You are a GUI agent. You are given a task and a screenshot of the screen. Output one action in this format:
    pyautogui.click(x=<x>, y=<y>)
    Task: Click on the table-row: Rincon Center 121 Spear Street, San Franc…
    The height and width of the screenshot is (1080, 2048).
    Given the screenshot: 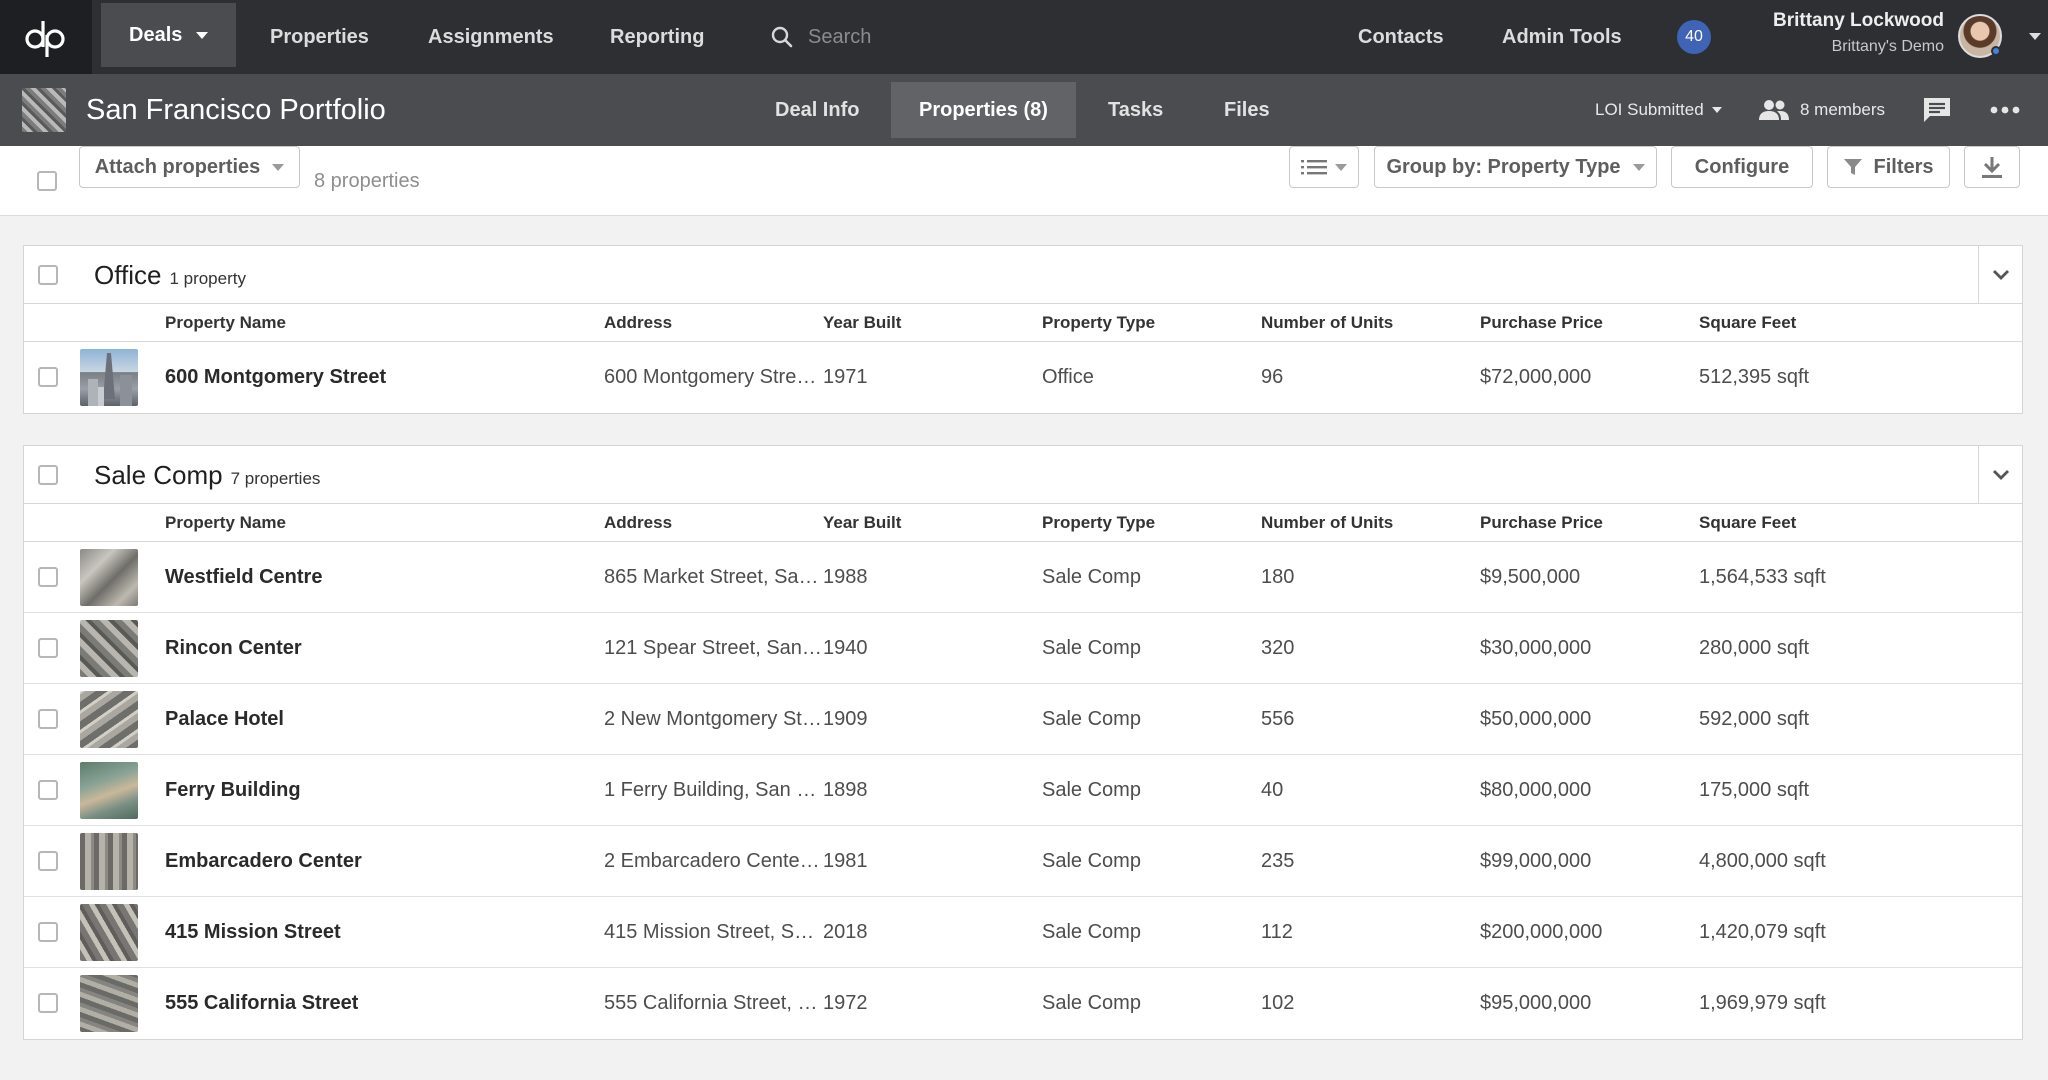 What is the action you would take?
    pyautogui.click(x=1023, y=648)
    